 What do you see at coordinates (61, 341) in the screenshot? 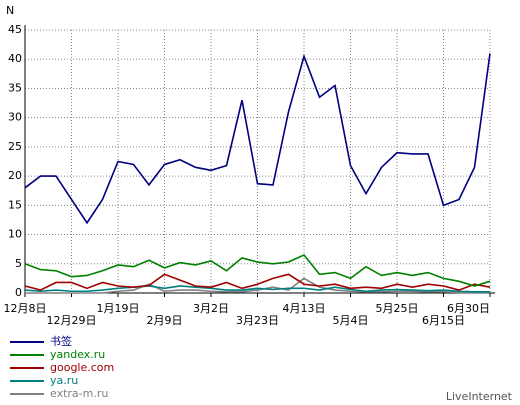
I see `legend-label: 书签` at bounding box center [61, 341].